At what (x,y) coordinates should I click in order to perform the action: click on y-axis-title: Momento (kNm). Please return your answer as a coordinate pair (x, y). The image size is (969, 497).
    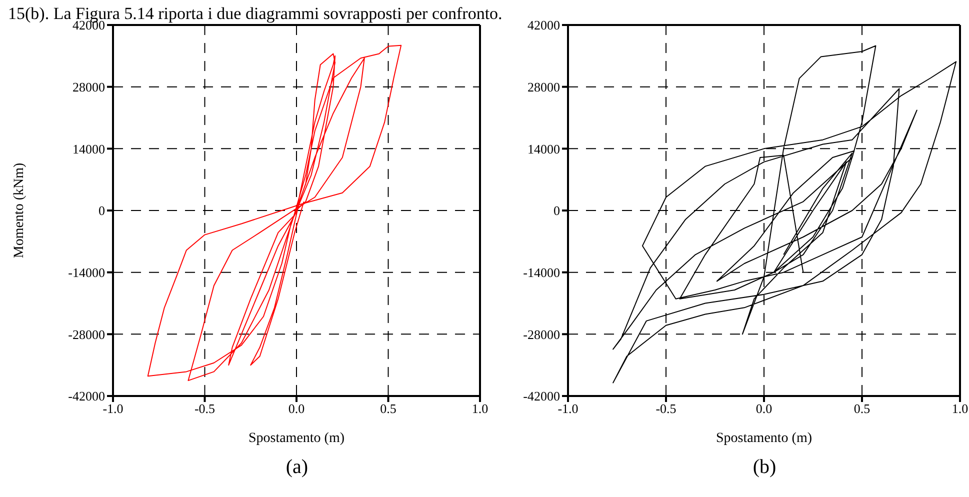
    Looking at the image, I should click on (19, 210).